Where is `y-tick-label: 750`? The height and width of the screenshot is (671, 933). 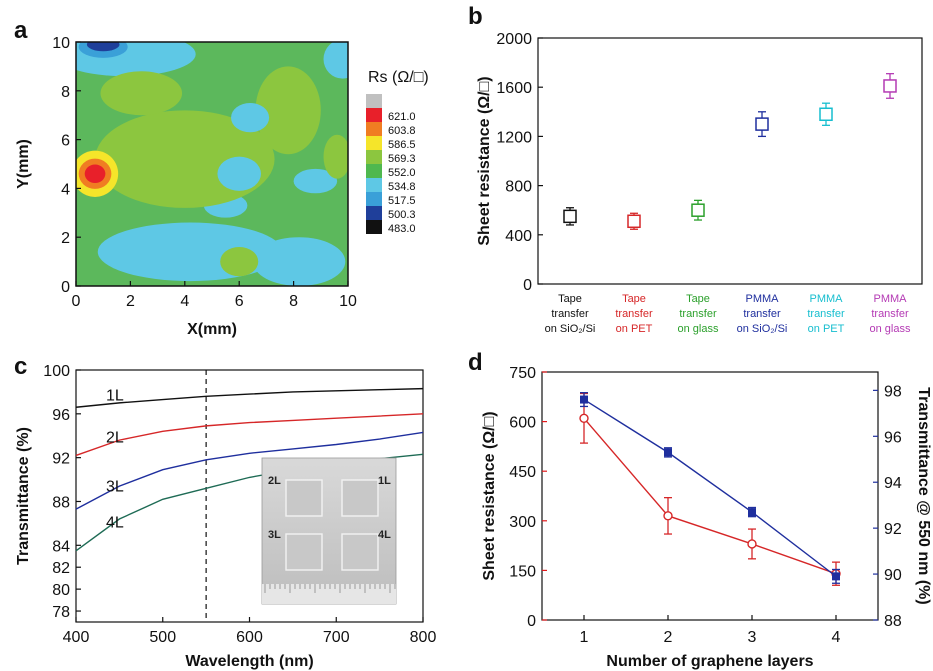
y-tick-label: 750 is located at coordinates (522, 373).